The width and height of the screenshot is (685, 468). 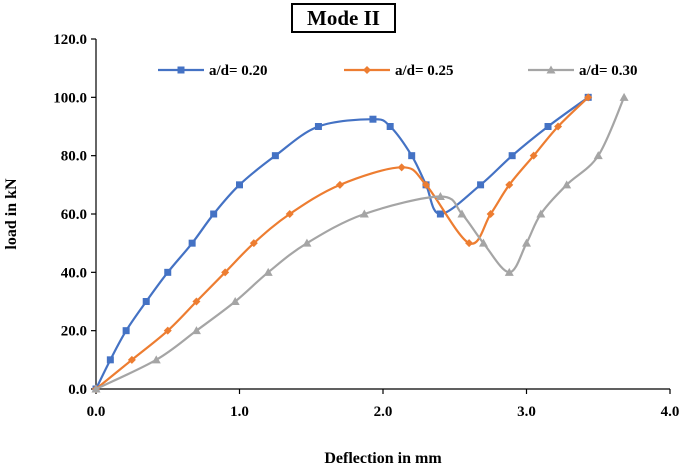 I want to click on chart-title: Mode II, so click(x=343, y=18).